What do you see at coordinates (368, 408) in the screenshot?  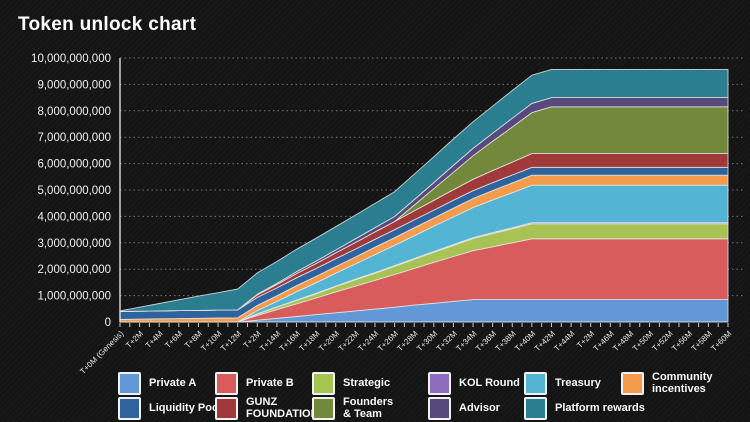 I see `legend-label: Founders & Team` at bounding box center [368, 408].